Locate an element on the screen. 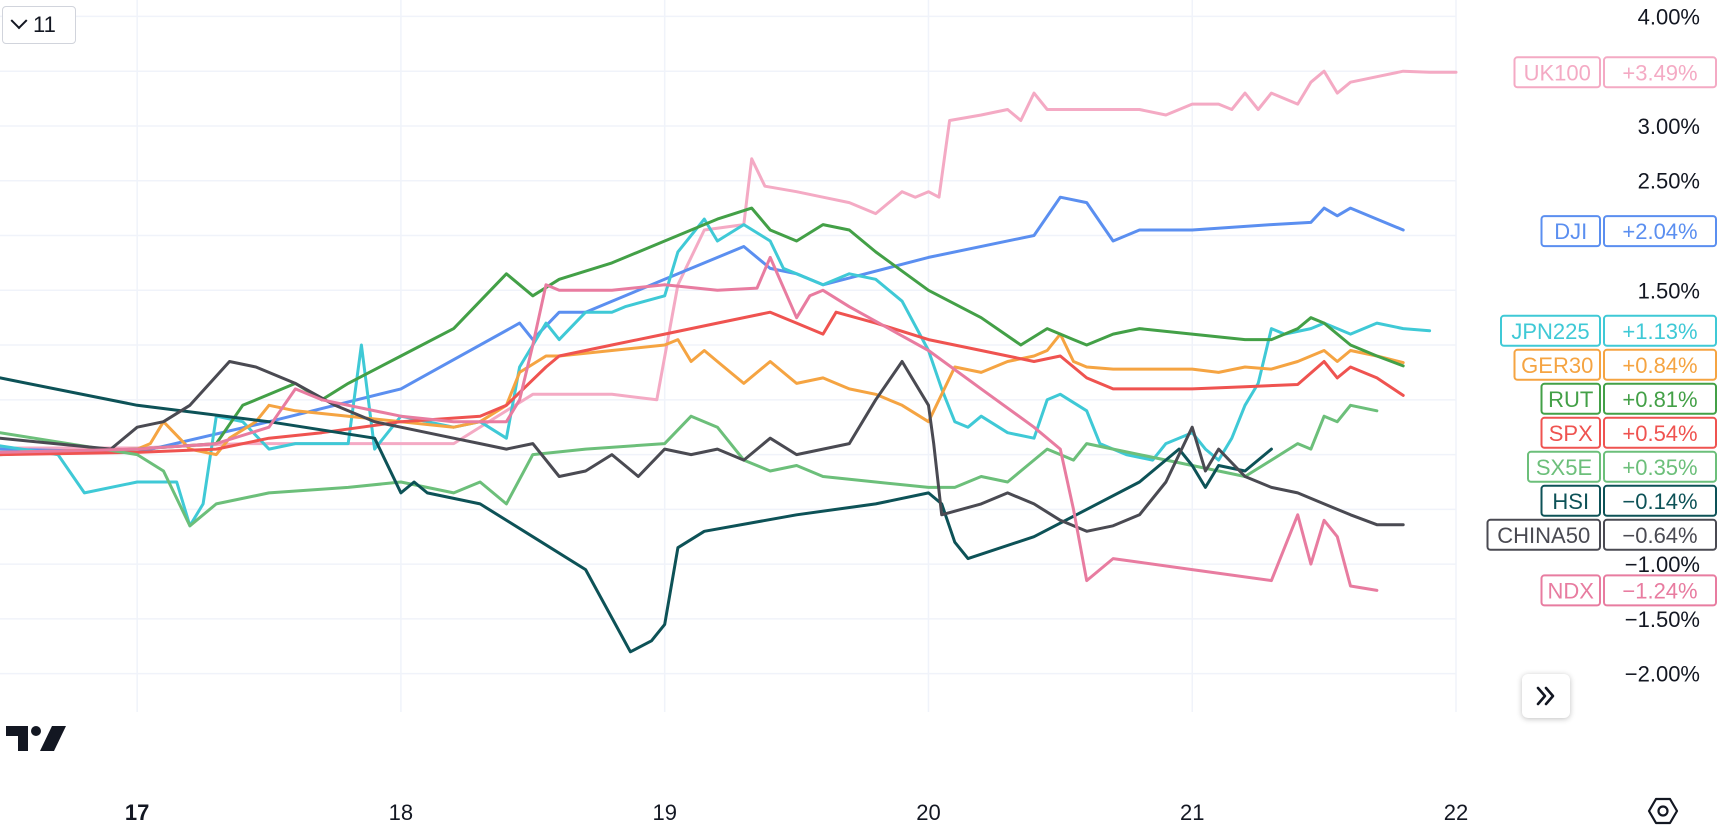  series-change: +1.13% is located at coordinates (1659, 331).